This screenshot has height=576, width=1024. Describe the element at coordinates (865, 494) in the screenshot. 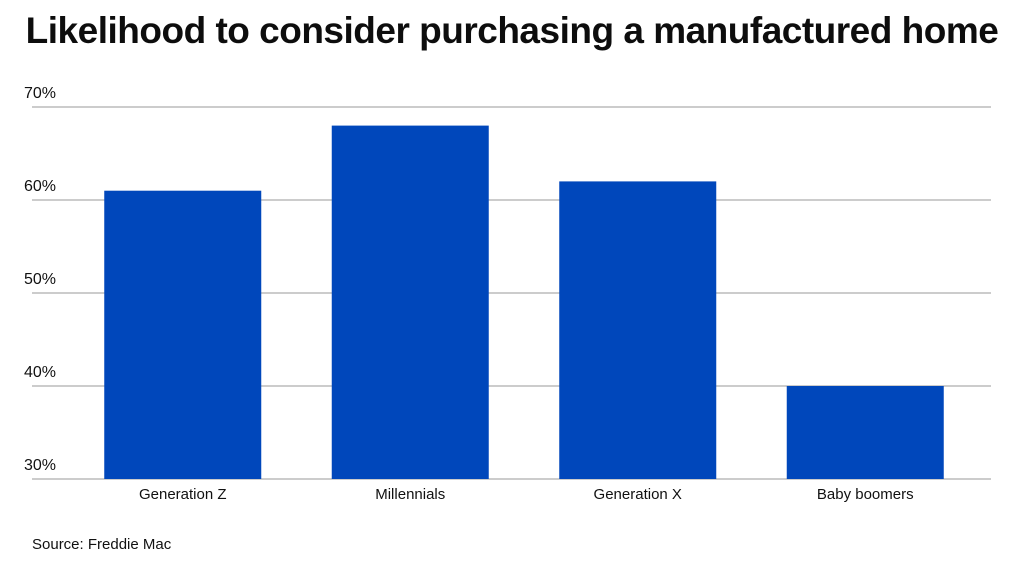

I see `x-tick-label: Baby boomers` at that location.